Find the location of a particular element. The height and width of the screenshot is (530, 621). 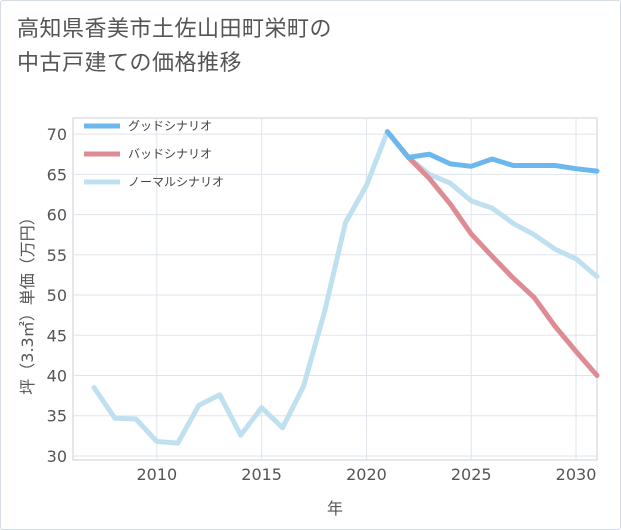

y-tick-label: 50 is located at coordinates (57, 295).